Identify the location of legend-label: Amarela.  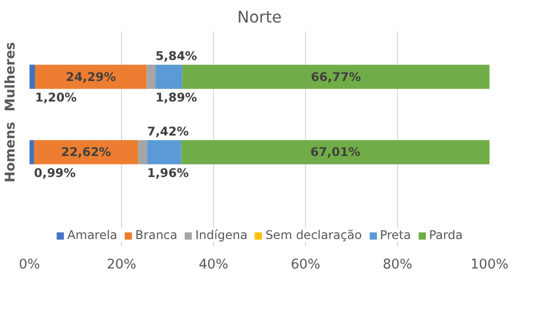
(92, 235).